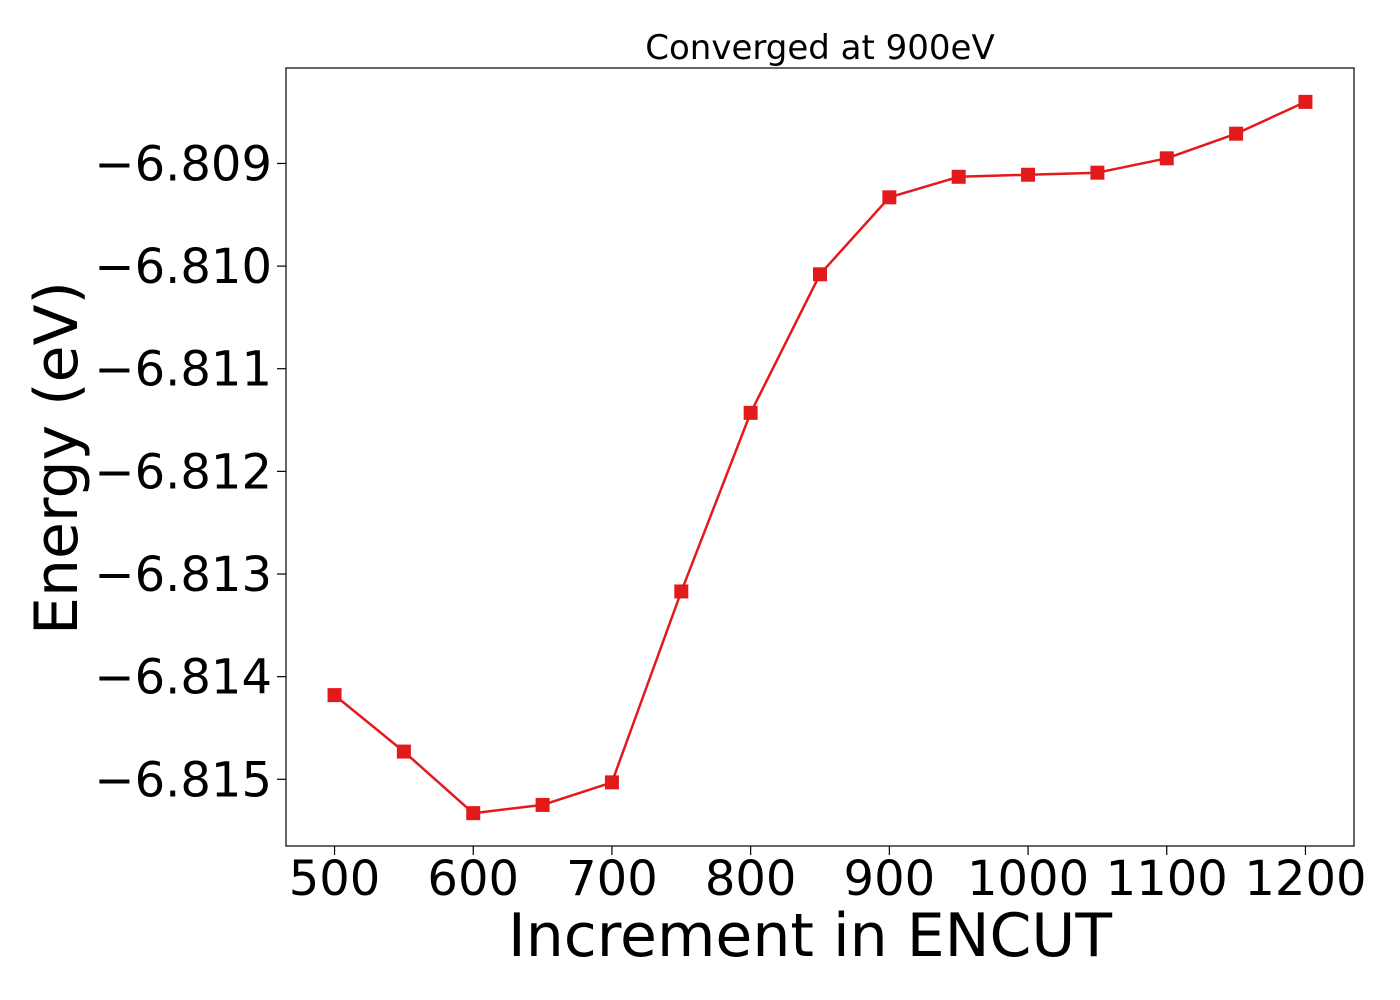  Describe the element at coordinates (183, 678) in the screenshot. I see `y-tick-label: −6.814` at that location.